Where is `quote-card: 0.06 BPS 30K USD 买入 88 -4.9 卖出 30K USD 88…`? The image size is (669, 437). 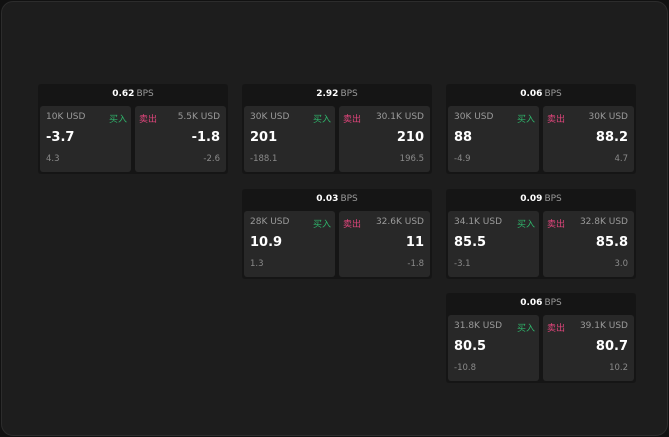
quote-card: 0.06 BPS 30K USD 买入 88 -4.9 卖出 30K USD 88… is located at coordinates (541, 129).